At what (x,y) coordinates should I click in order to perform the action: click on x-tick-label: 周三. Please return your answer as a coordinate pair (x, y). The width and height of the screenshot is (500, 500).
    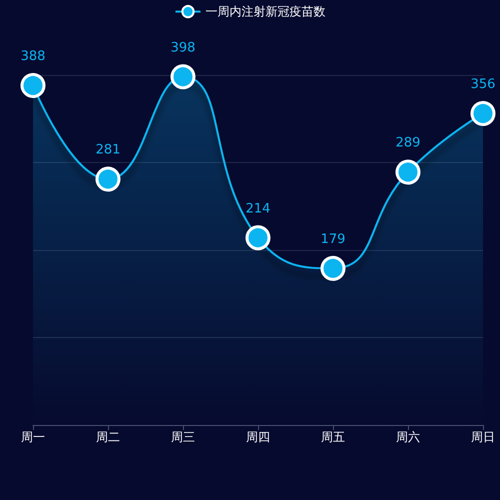
    Looking at the image, I should click on (183, 437).